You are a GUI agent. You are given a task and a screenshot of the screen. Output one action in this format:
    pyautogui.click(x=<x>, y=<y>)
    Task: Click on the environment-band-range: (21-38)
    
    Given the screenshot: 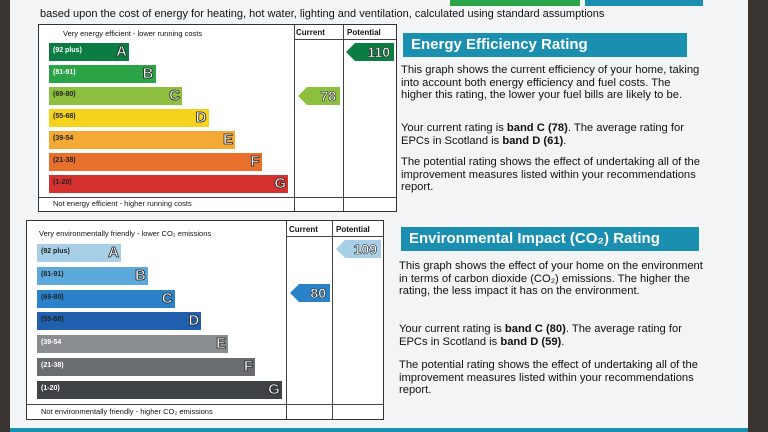 What is the action you would take?
    pyautogui.click(x=52, y=365)
    